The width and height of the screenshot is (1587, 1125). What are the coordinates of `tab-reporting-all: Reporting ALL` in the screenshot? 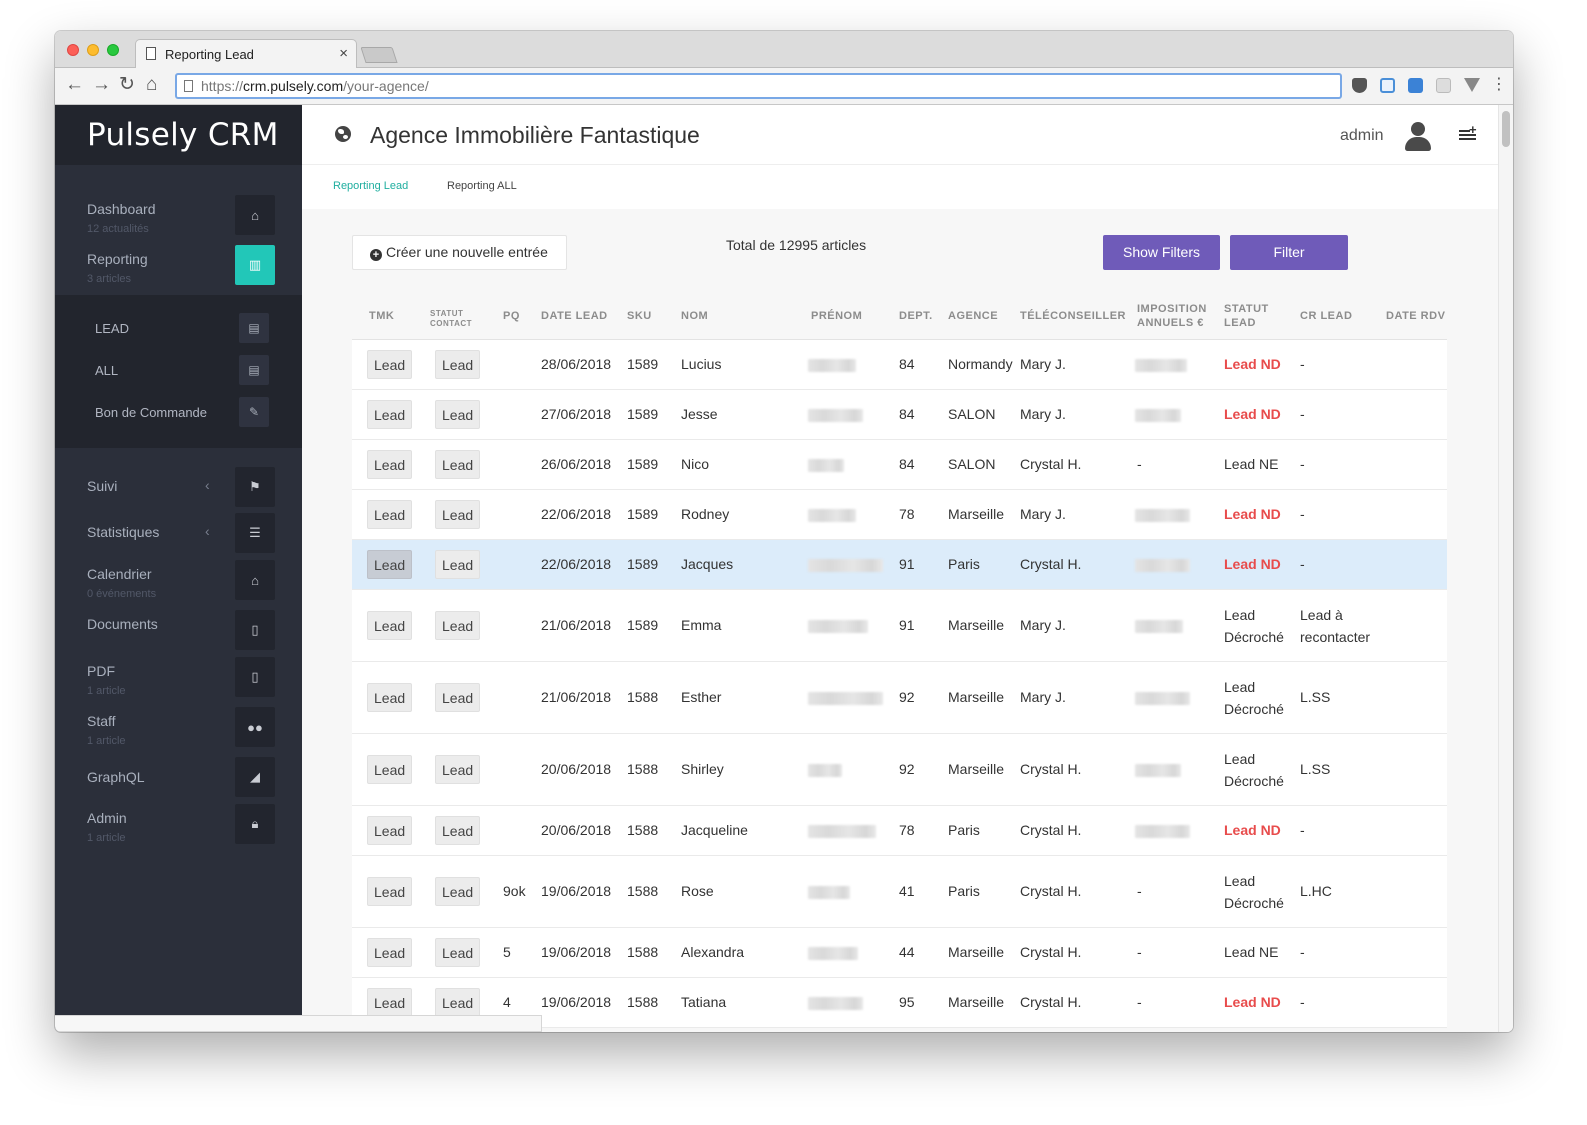 It's located at (482, 186).